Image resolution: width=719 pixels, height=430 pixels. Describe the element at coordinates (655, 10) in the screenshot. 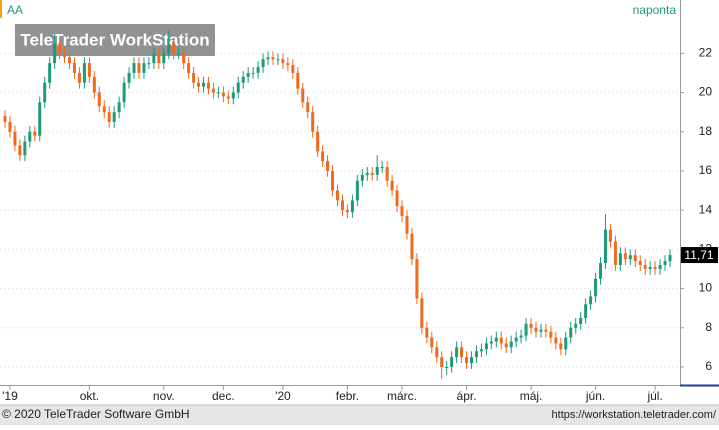

I see `interval-label: naponta` at that location.